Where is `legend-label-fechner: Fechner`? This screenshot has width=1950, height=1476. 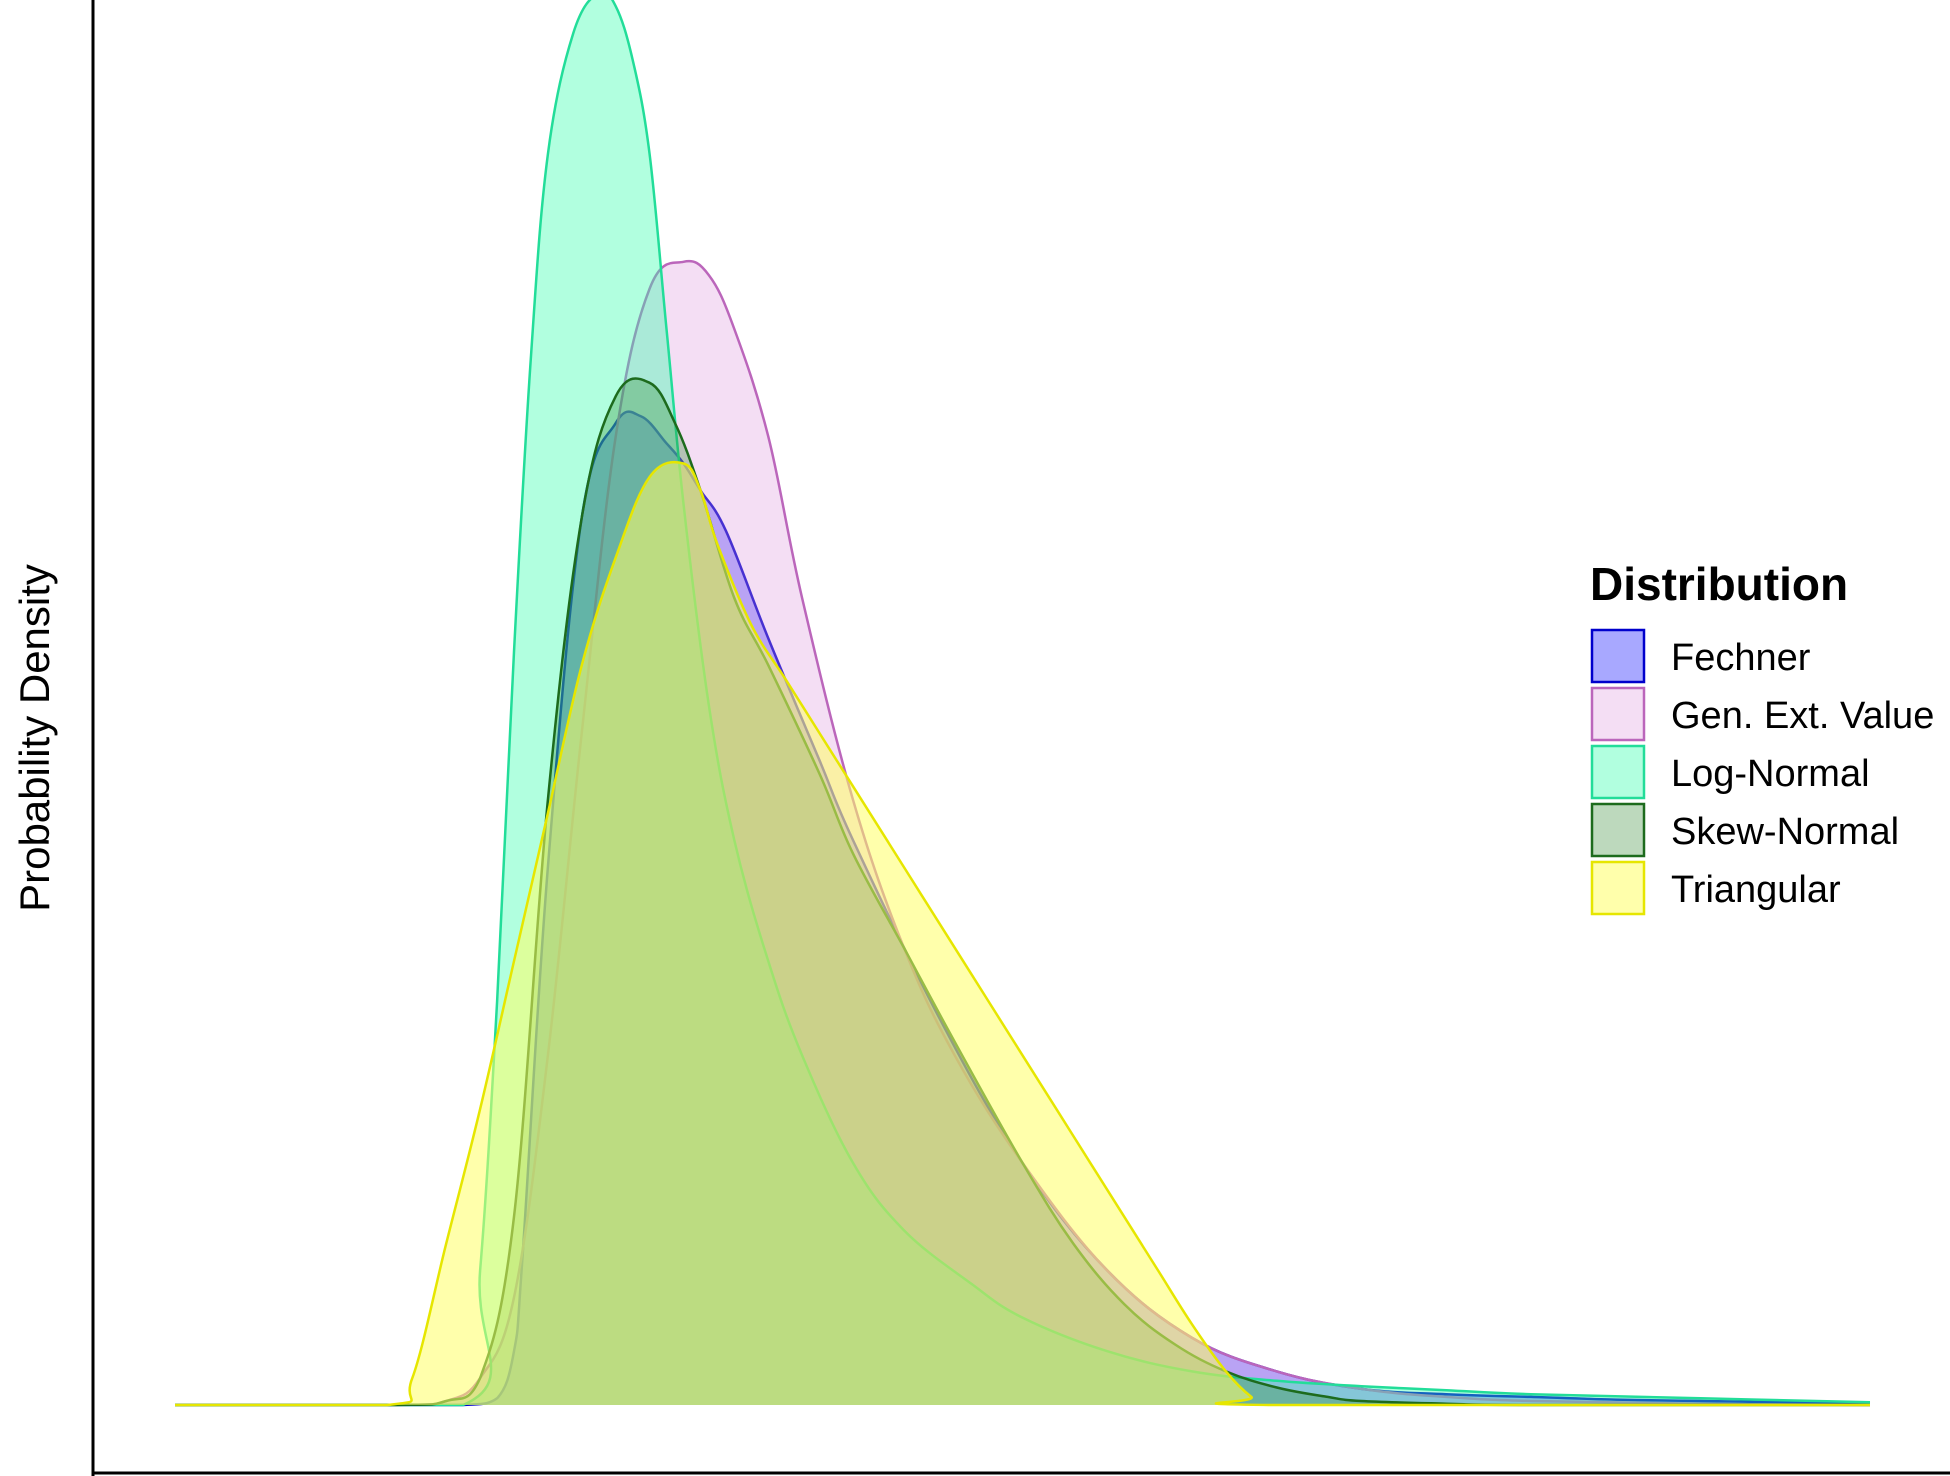 legend-label-fechner: Fechner is located at coordinates (1741, 658).